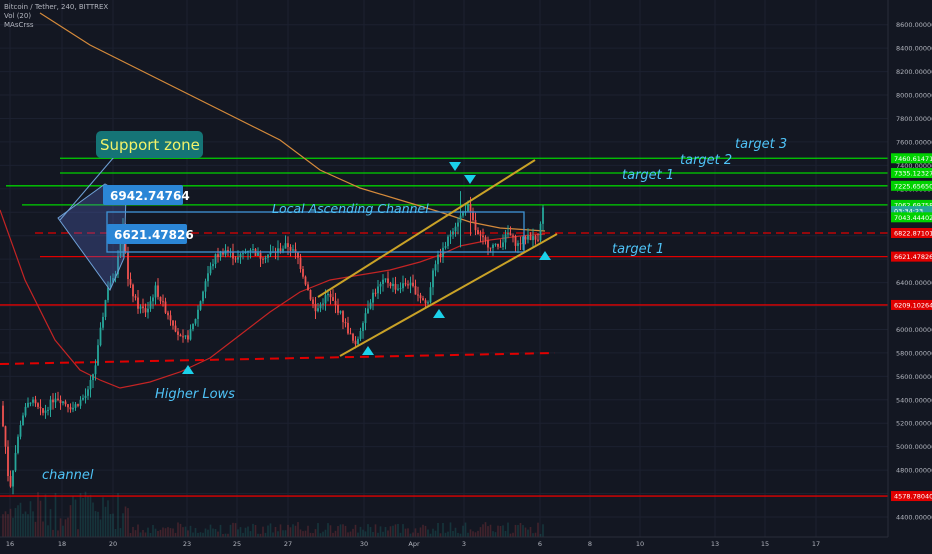 The image size is (932, 554). I want to click on support-zone-label: Support zone, so click(150, 145).